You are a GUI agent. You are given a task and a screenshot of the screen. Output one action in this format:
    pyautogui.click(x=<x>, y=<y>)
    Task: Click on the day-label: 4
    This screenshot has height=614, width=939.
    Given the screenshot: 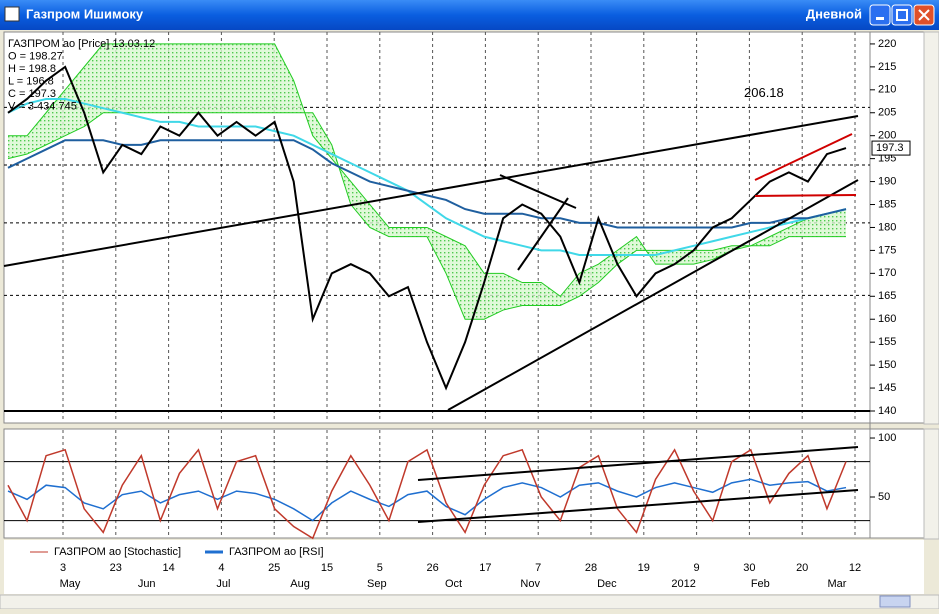 What is the action you would take?
    pyautogui.click(x=221, y=568)
    